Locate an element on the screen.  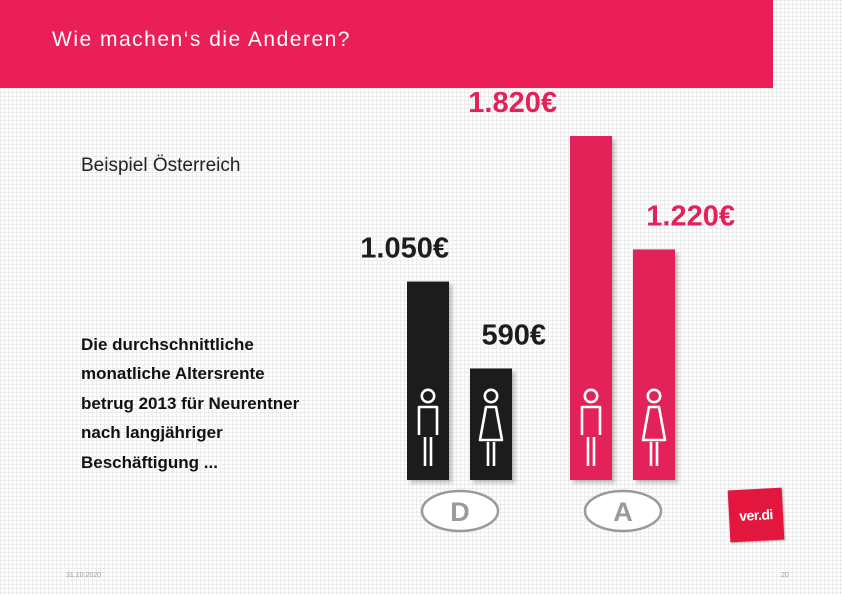
value-label: 1.220€ is located at coordinates (690, 216).